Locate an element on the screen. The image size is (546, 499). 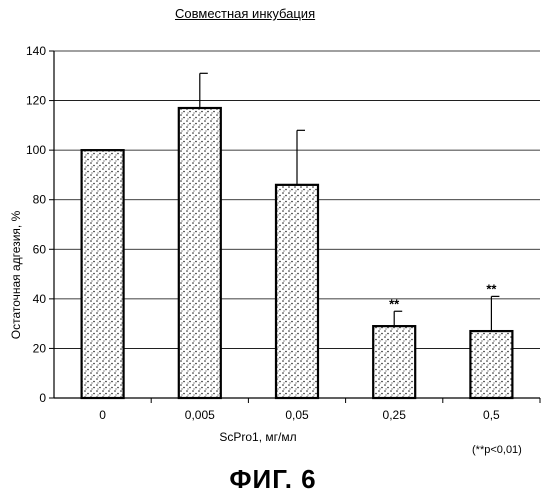
y-tick-label: 100 is located at coordinates (36, 150).